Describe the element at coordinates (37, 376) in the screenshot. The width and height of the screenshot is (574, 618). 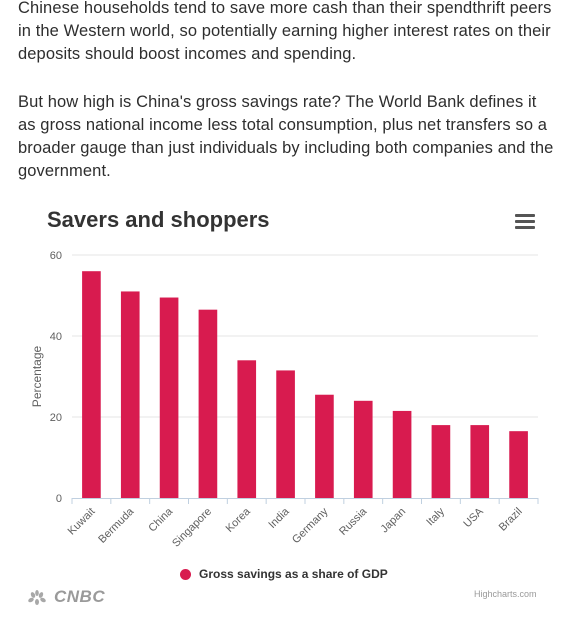
I see `y-axis-title: Percentage` at that location.